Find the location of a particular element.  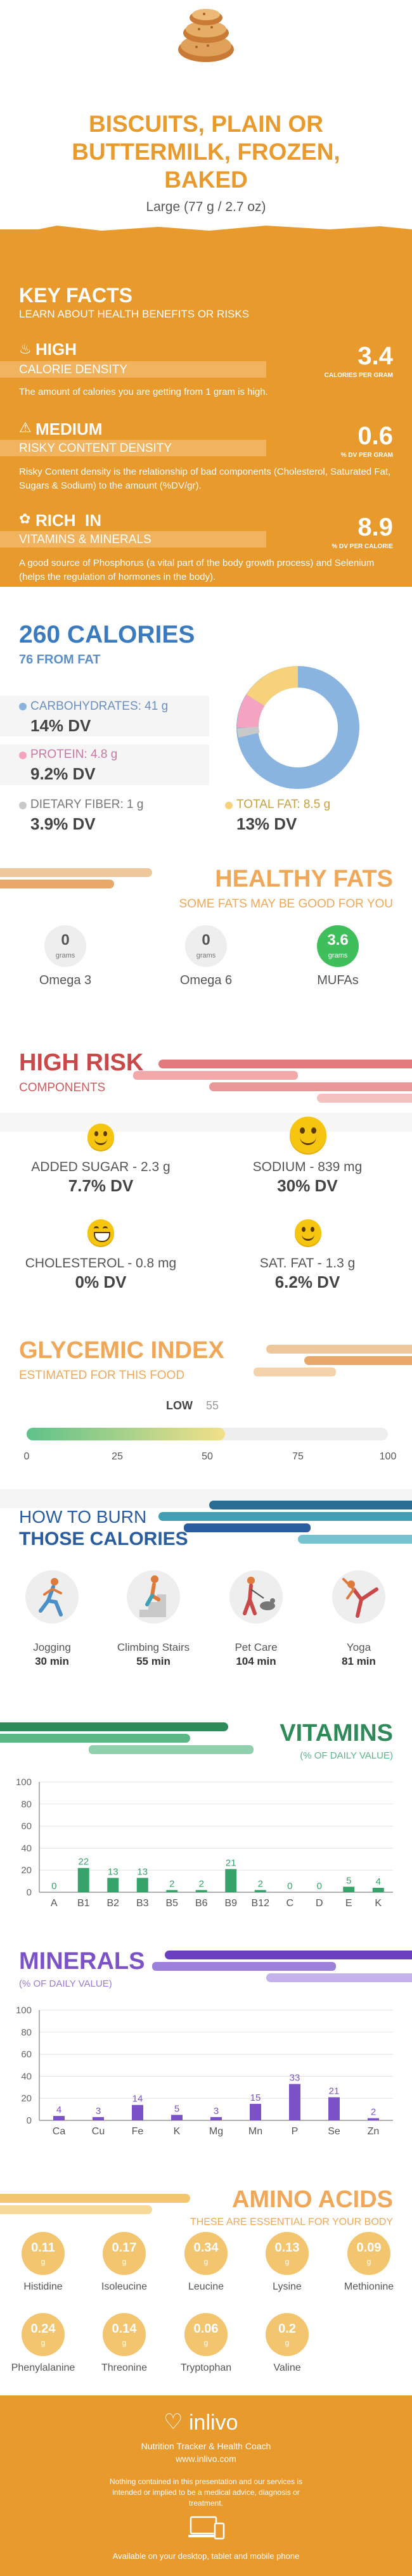

yoga-time: 81 min is located at coordinates (359, 1661).